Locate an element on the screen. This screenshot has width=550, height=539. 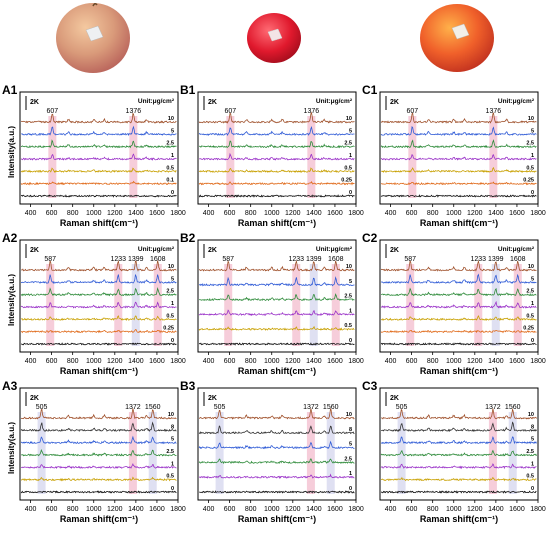
peak-label-1399: 1399 is located at coordinates (314, 259).